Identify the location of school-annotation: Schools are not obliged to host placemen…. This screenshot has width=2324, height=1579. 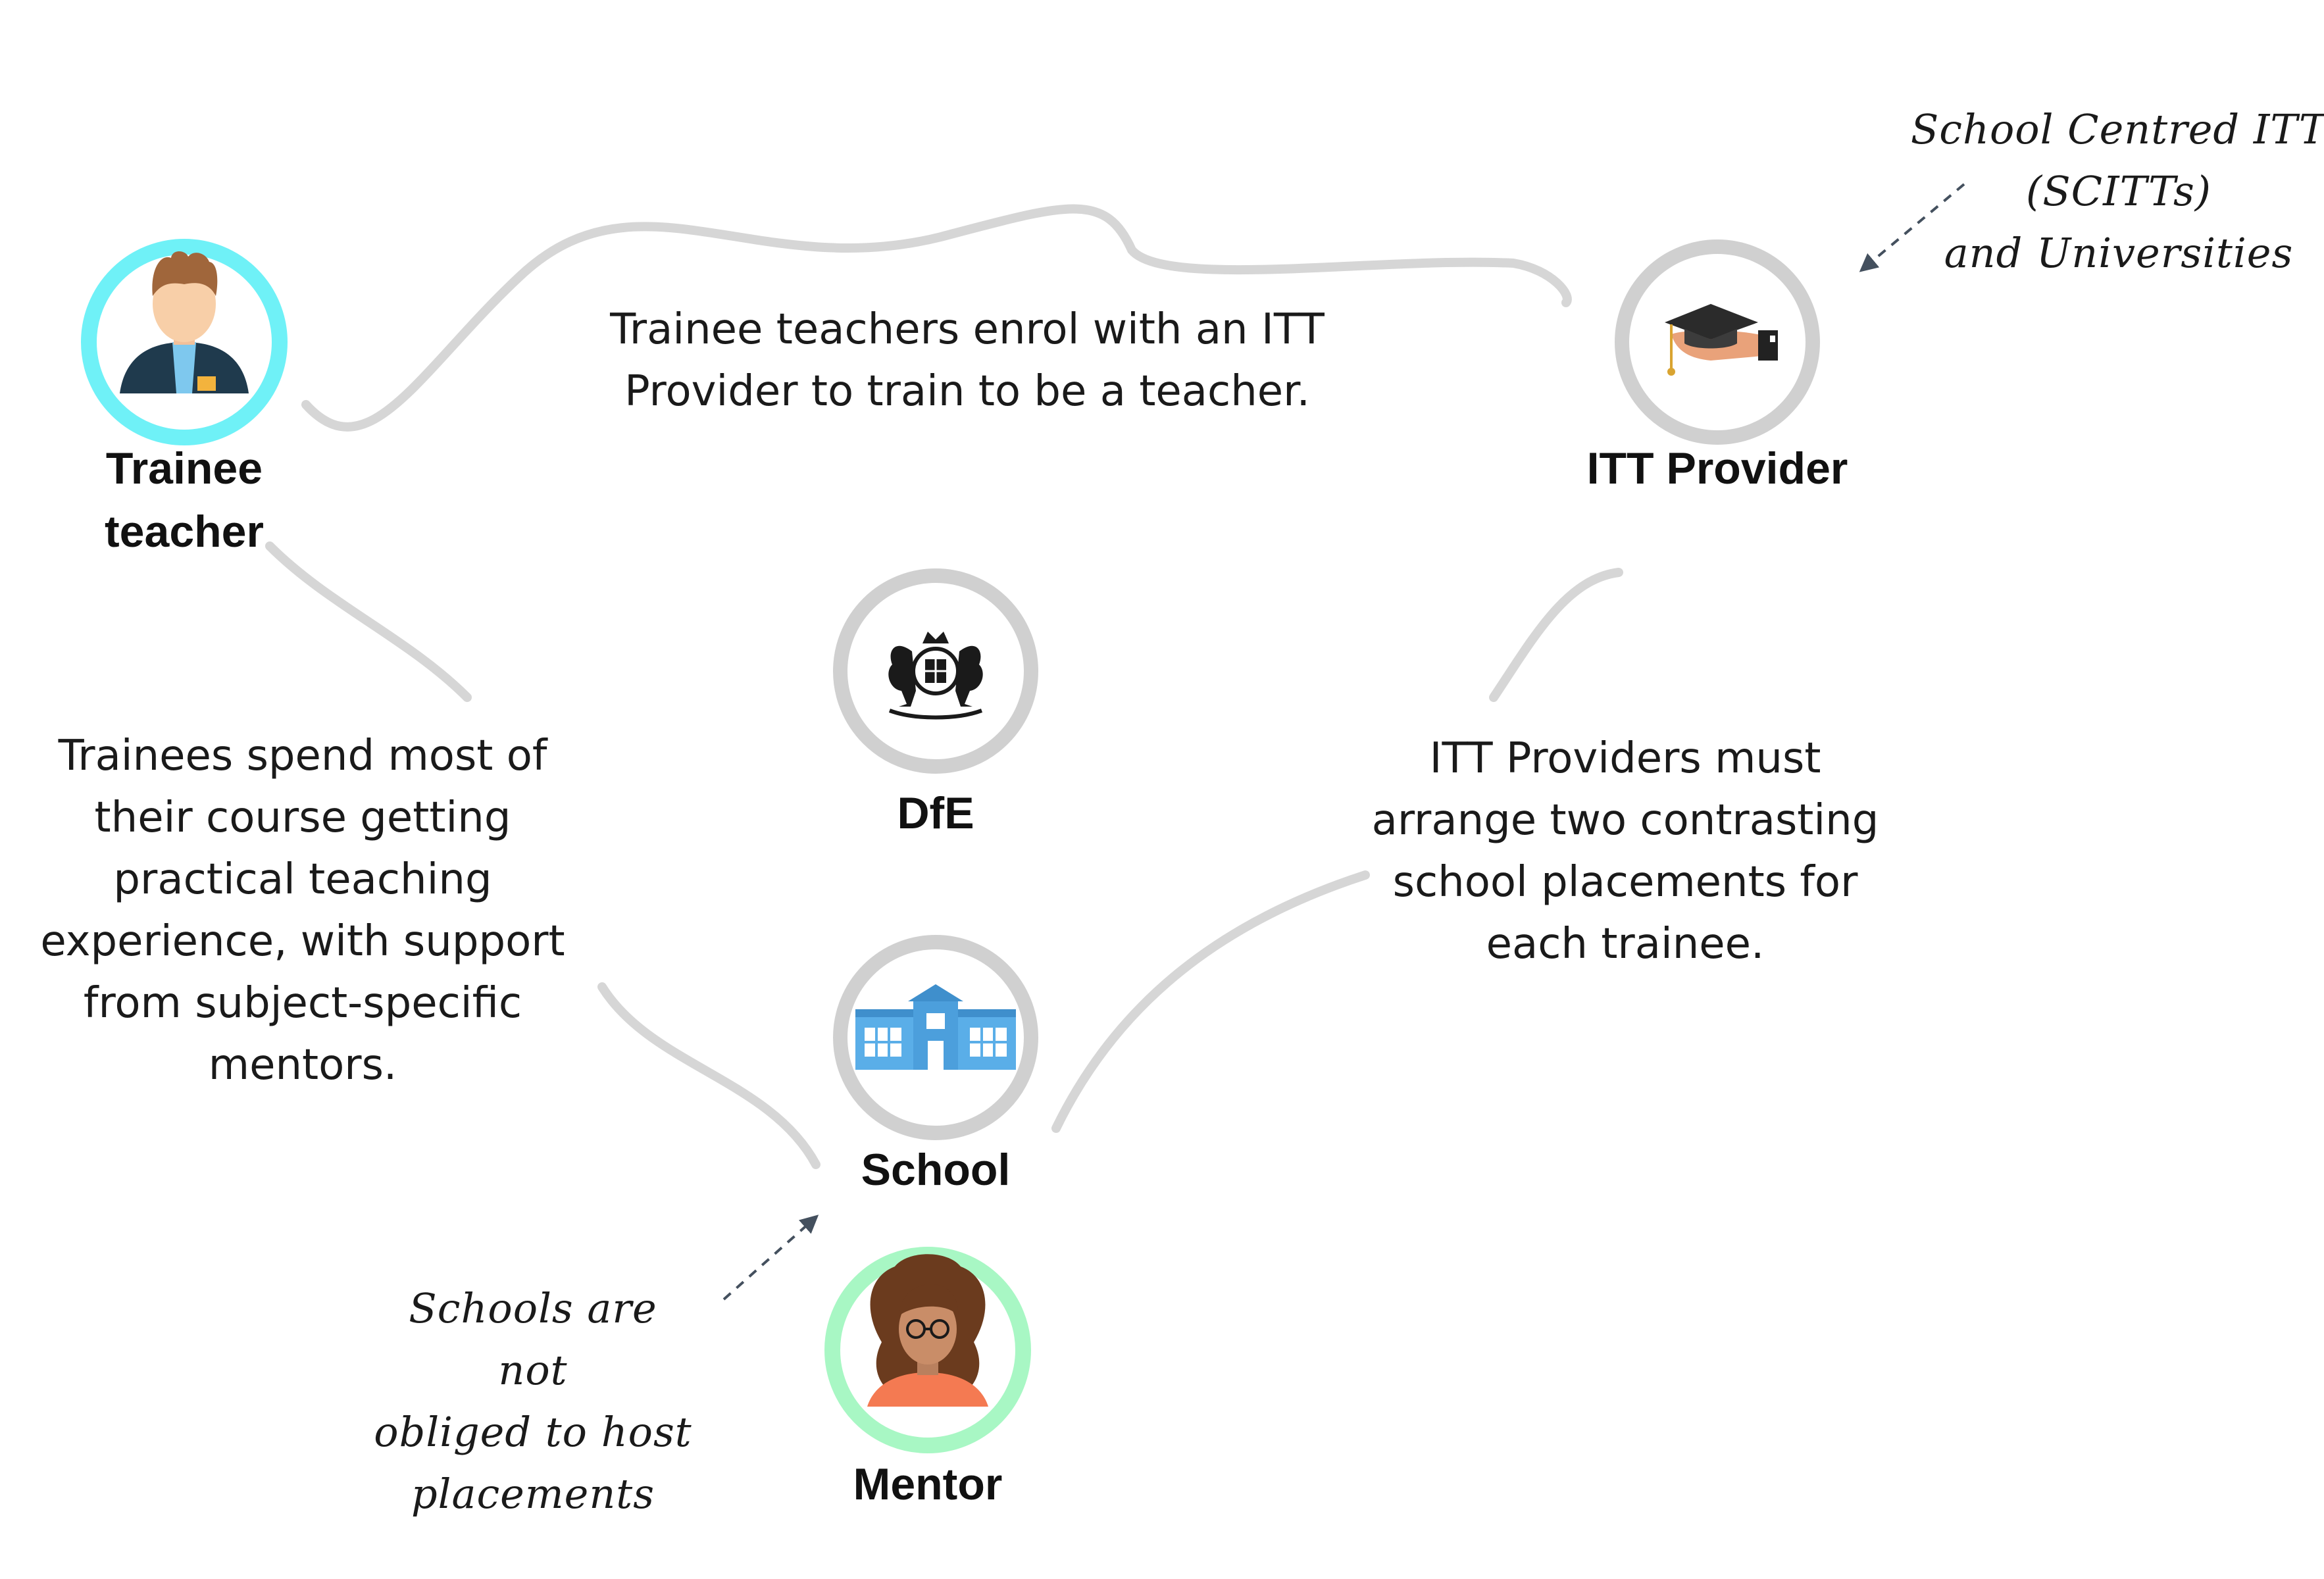
(532, 1401).